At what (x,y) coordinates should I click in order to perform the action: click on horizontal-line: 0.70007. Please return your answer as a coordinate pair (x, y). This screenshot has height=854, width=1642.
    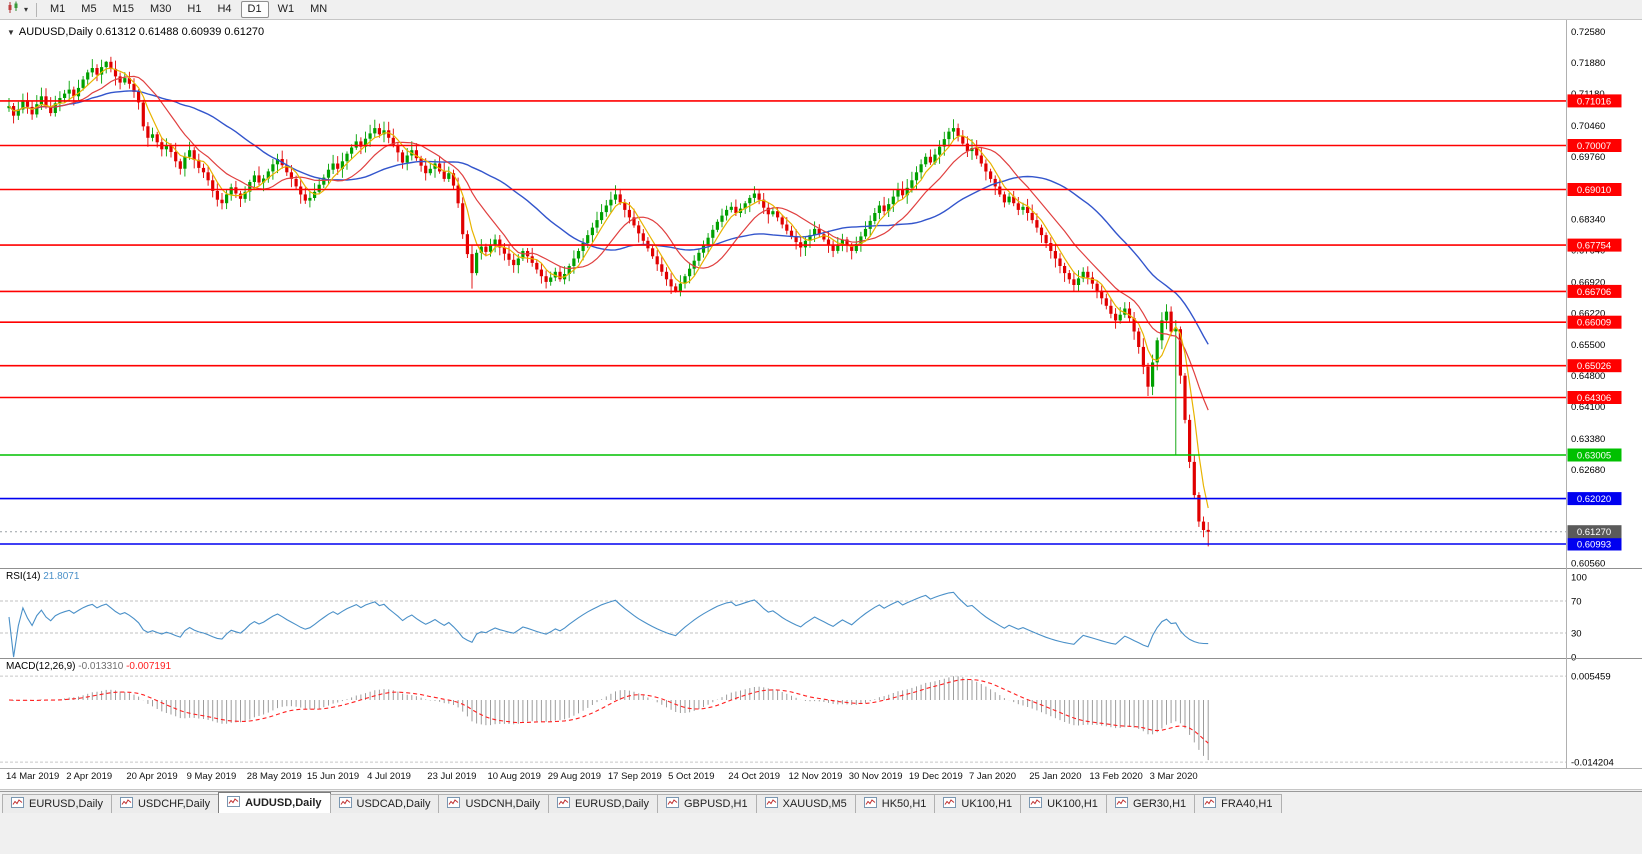
    Looking at the image, I should click on (811, 145).